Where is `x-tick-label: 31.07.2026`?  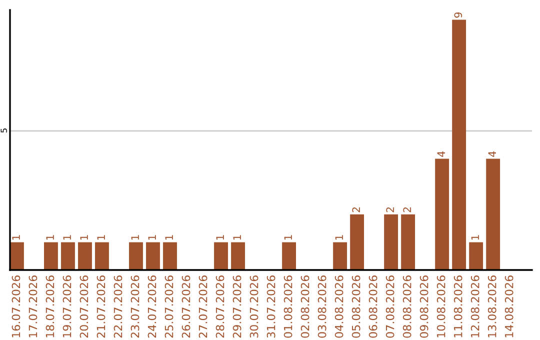 x-tick-label: 31.07.2026 is located at coordinates (271, 307).